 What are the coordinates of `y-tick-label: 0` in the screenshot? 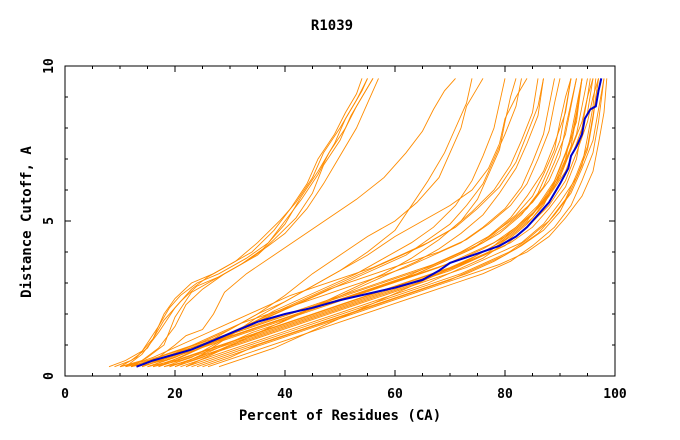 It's located at (49, 376).